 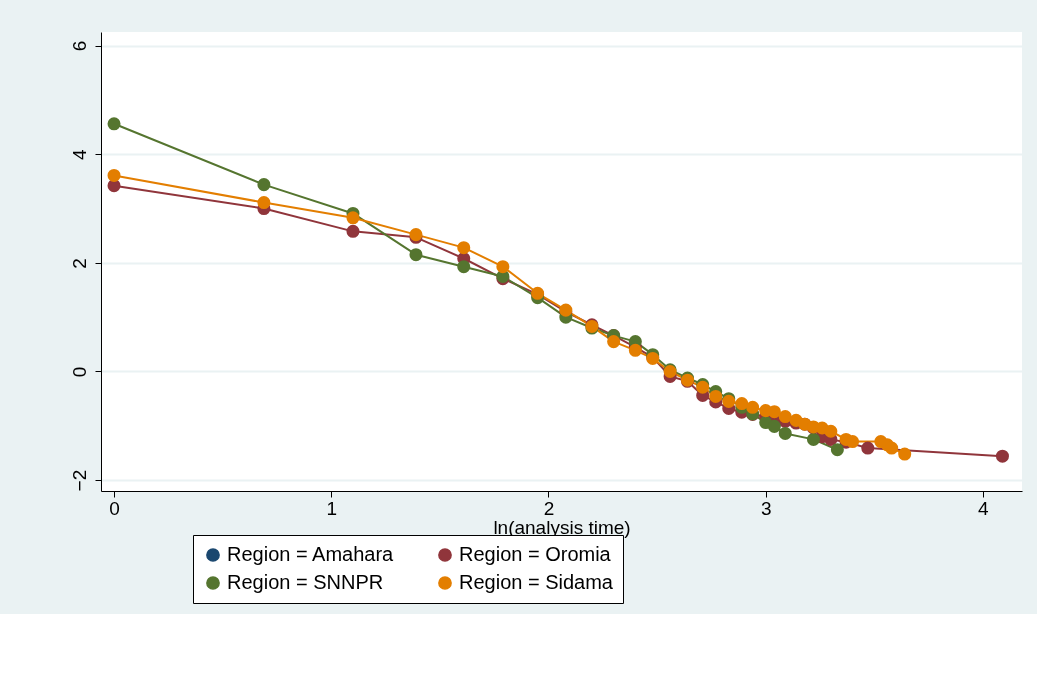 What do you see at coordinates (549, 508) in the screenshot?
I see `x-tick-label: 2` at bounding box center [549, 508].